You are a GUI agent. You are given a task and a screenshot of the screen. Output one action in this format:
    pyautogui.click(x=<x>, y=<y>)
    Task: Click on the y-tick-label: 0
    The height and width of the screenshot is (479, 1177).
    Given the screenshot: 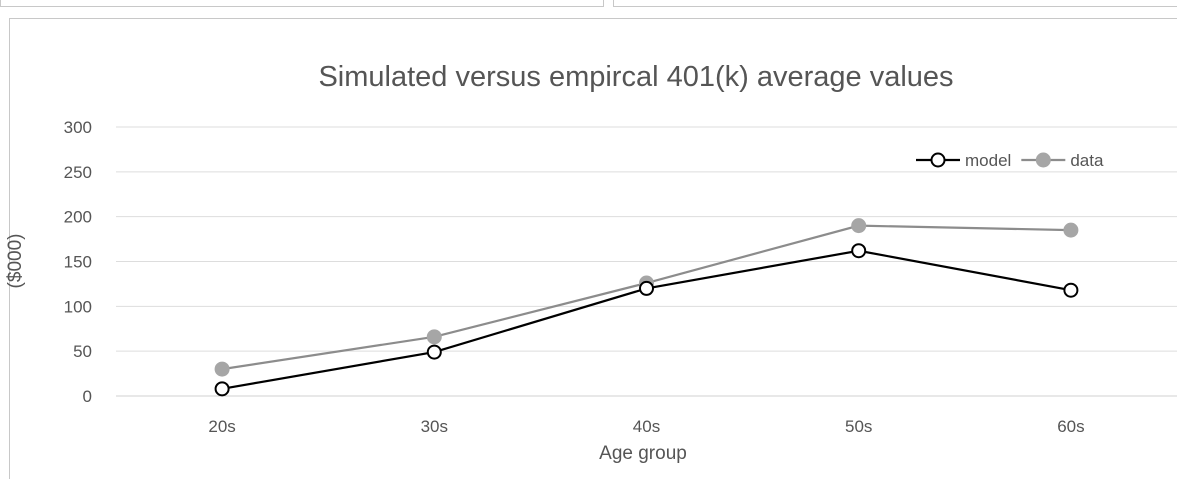 What is the action you would take?
    pyautogui.click(x=87, y=396)
    